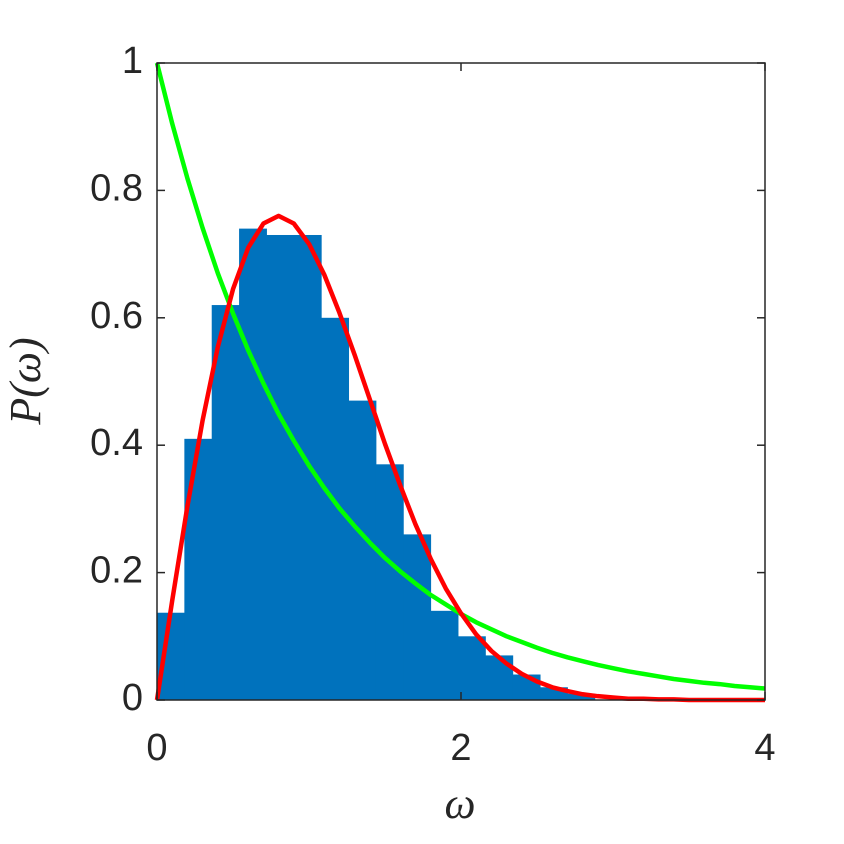 This screenshot has height=844, width=844. I want to click on y-tick-label: 0.8, so click(116, 188).